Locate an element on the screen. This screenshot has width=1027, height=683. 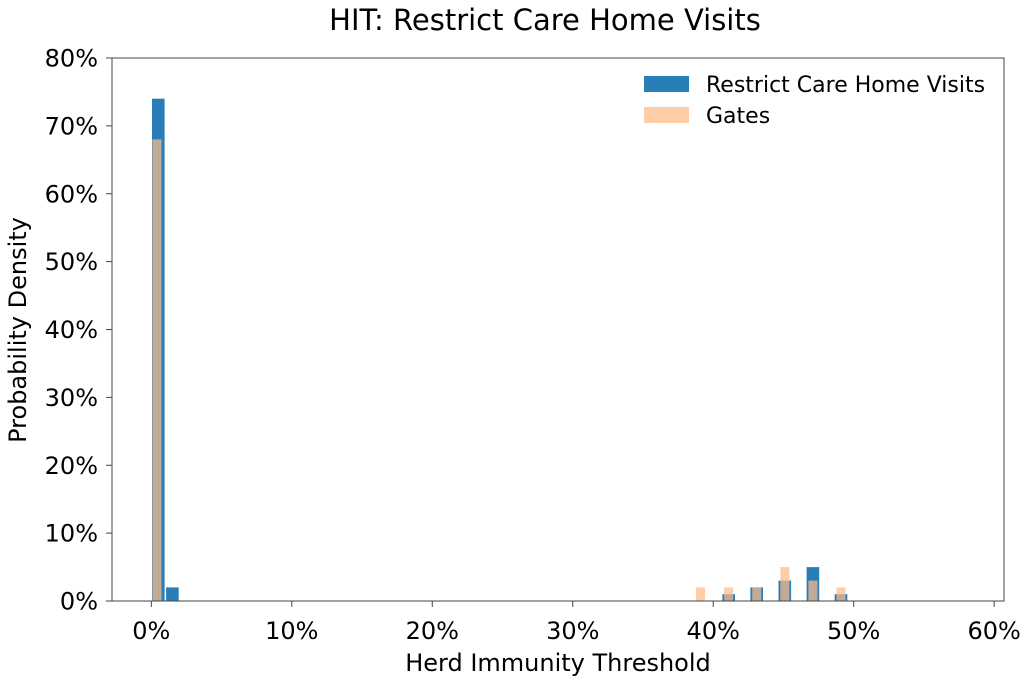
y-tick-label: 70% is located at coordinates (71, 126).